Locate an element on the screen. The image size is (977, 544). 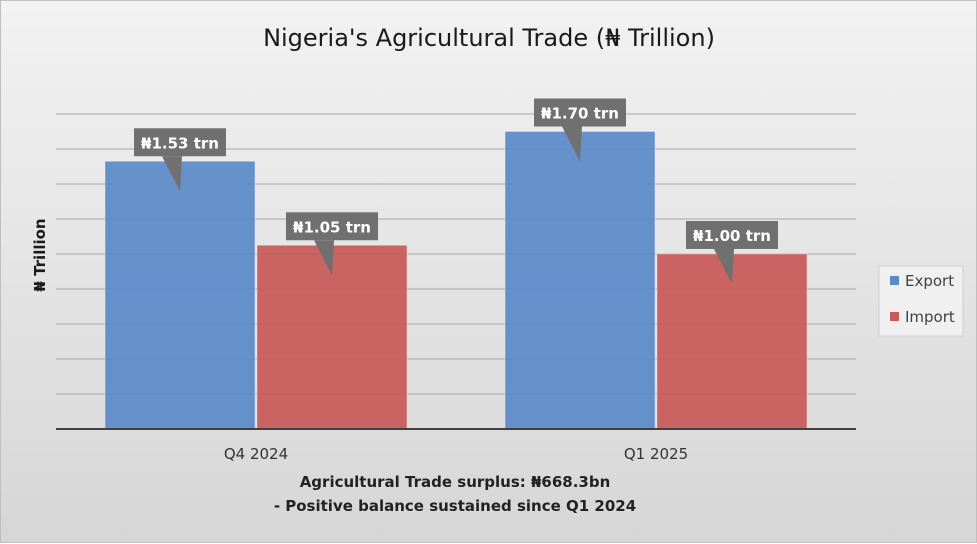
data-label-text: ₦1.05 trn is located at coordinates (332, 227).